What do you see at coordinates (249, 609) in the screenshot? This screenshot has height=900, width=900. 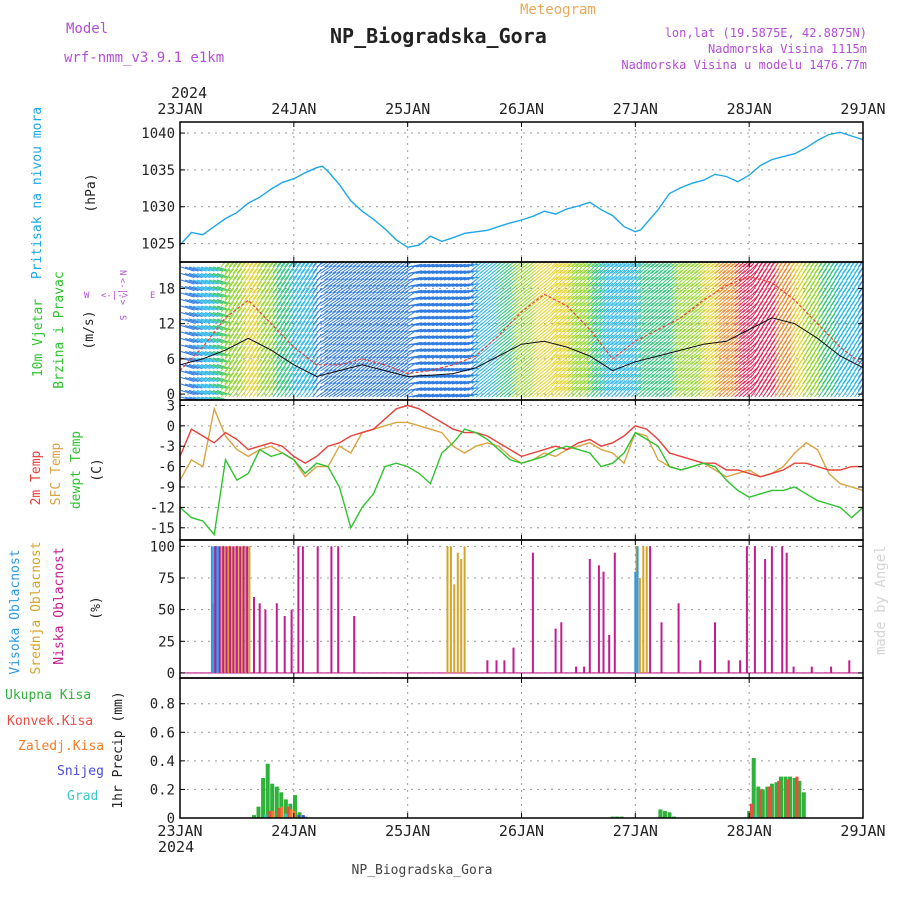 I see `mid-cloud-bar` at bounding box center [249, 609].